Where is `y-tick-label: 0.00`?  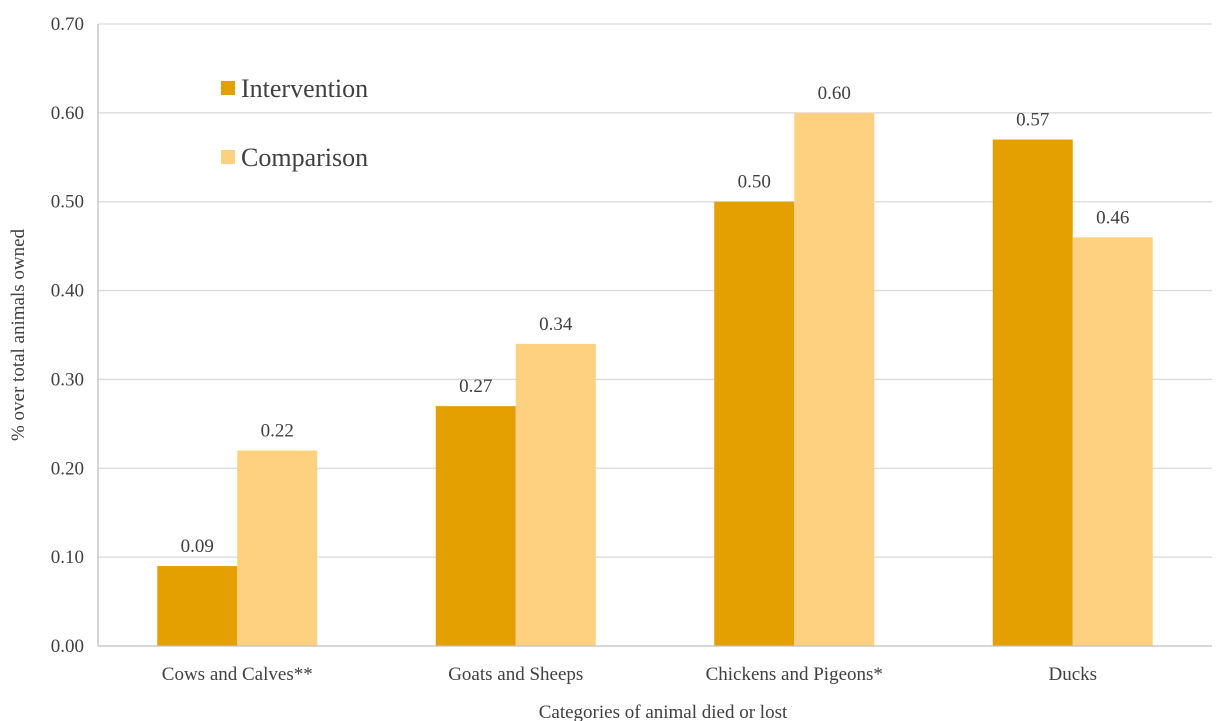 y-tick-label: 0.00 is located at coordinates (67, 646).